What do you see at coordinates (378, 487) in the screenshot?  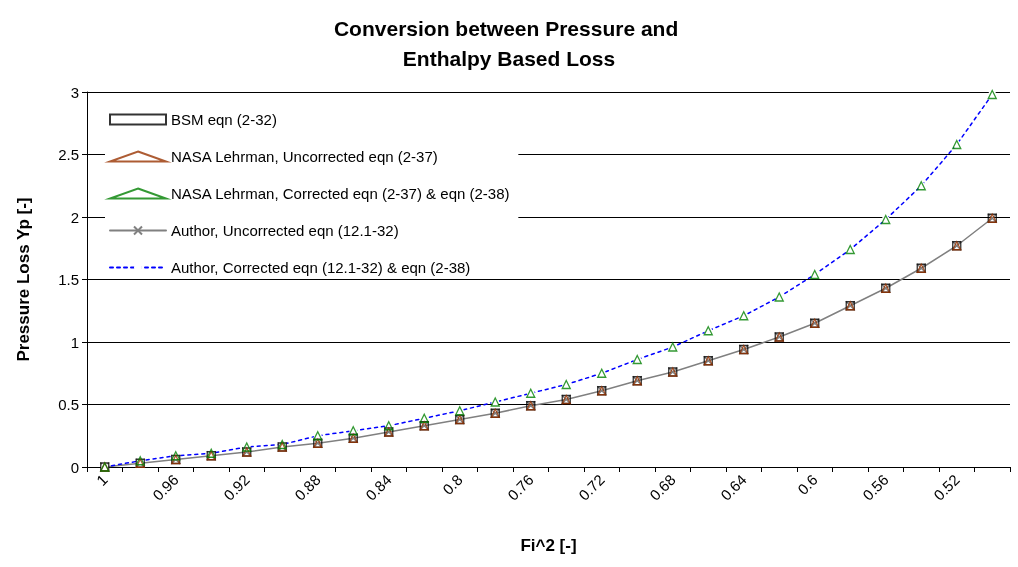 I see `x-tick-label: 0.84` at bounding box center [378, 487].